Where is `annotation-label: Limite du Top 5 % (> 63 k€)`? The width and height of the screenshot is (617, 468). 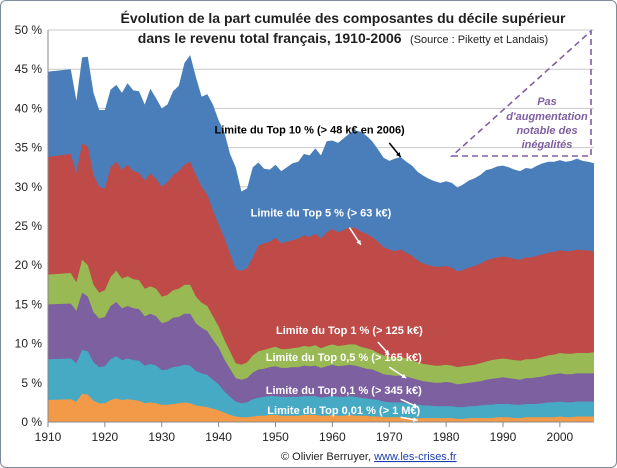 annotation-label: Limite du Top 5 % (> 63 k€) is located at coordinates (321, 214).